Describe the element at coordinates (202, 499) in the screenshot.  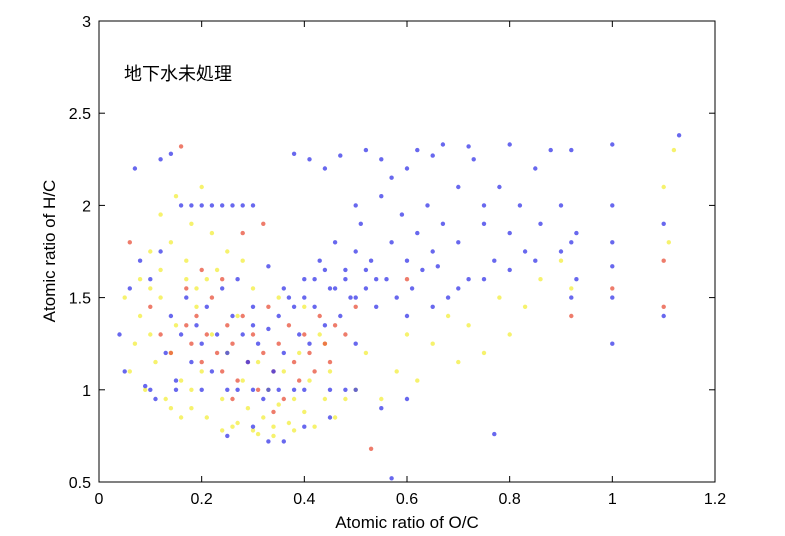
I see `x-tick-label: 0.2` at that location.